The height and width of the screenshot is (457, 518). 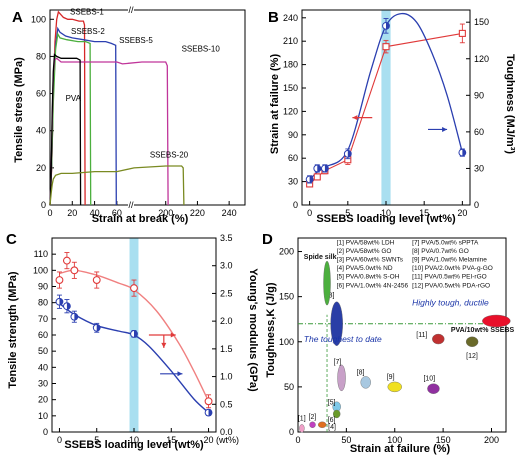 I want to click on axis-break-mark-bottom: //, so click(x=131, y=205).